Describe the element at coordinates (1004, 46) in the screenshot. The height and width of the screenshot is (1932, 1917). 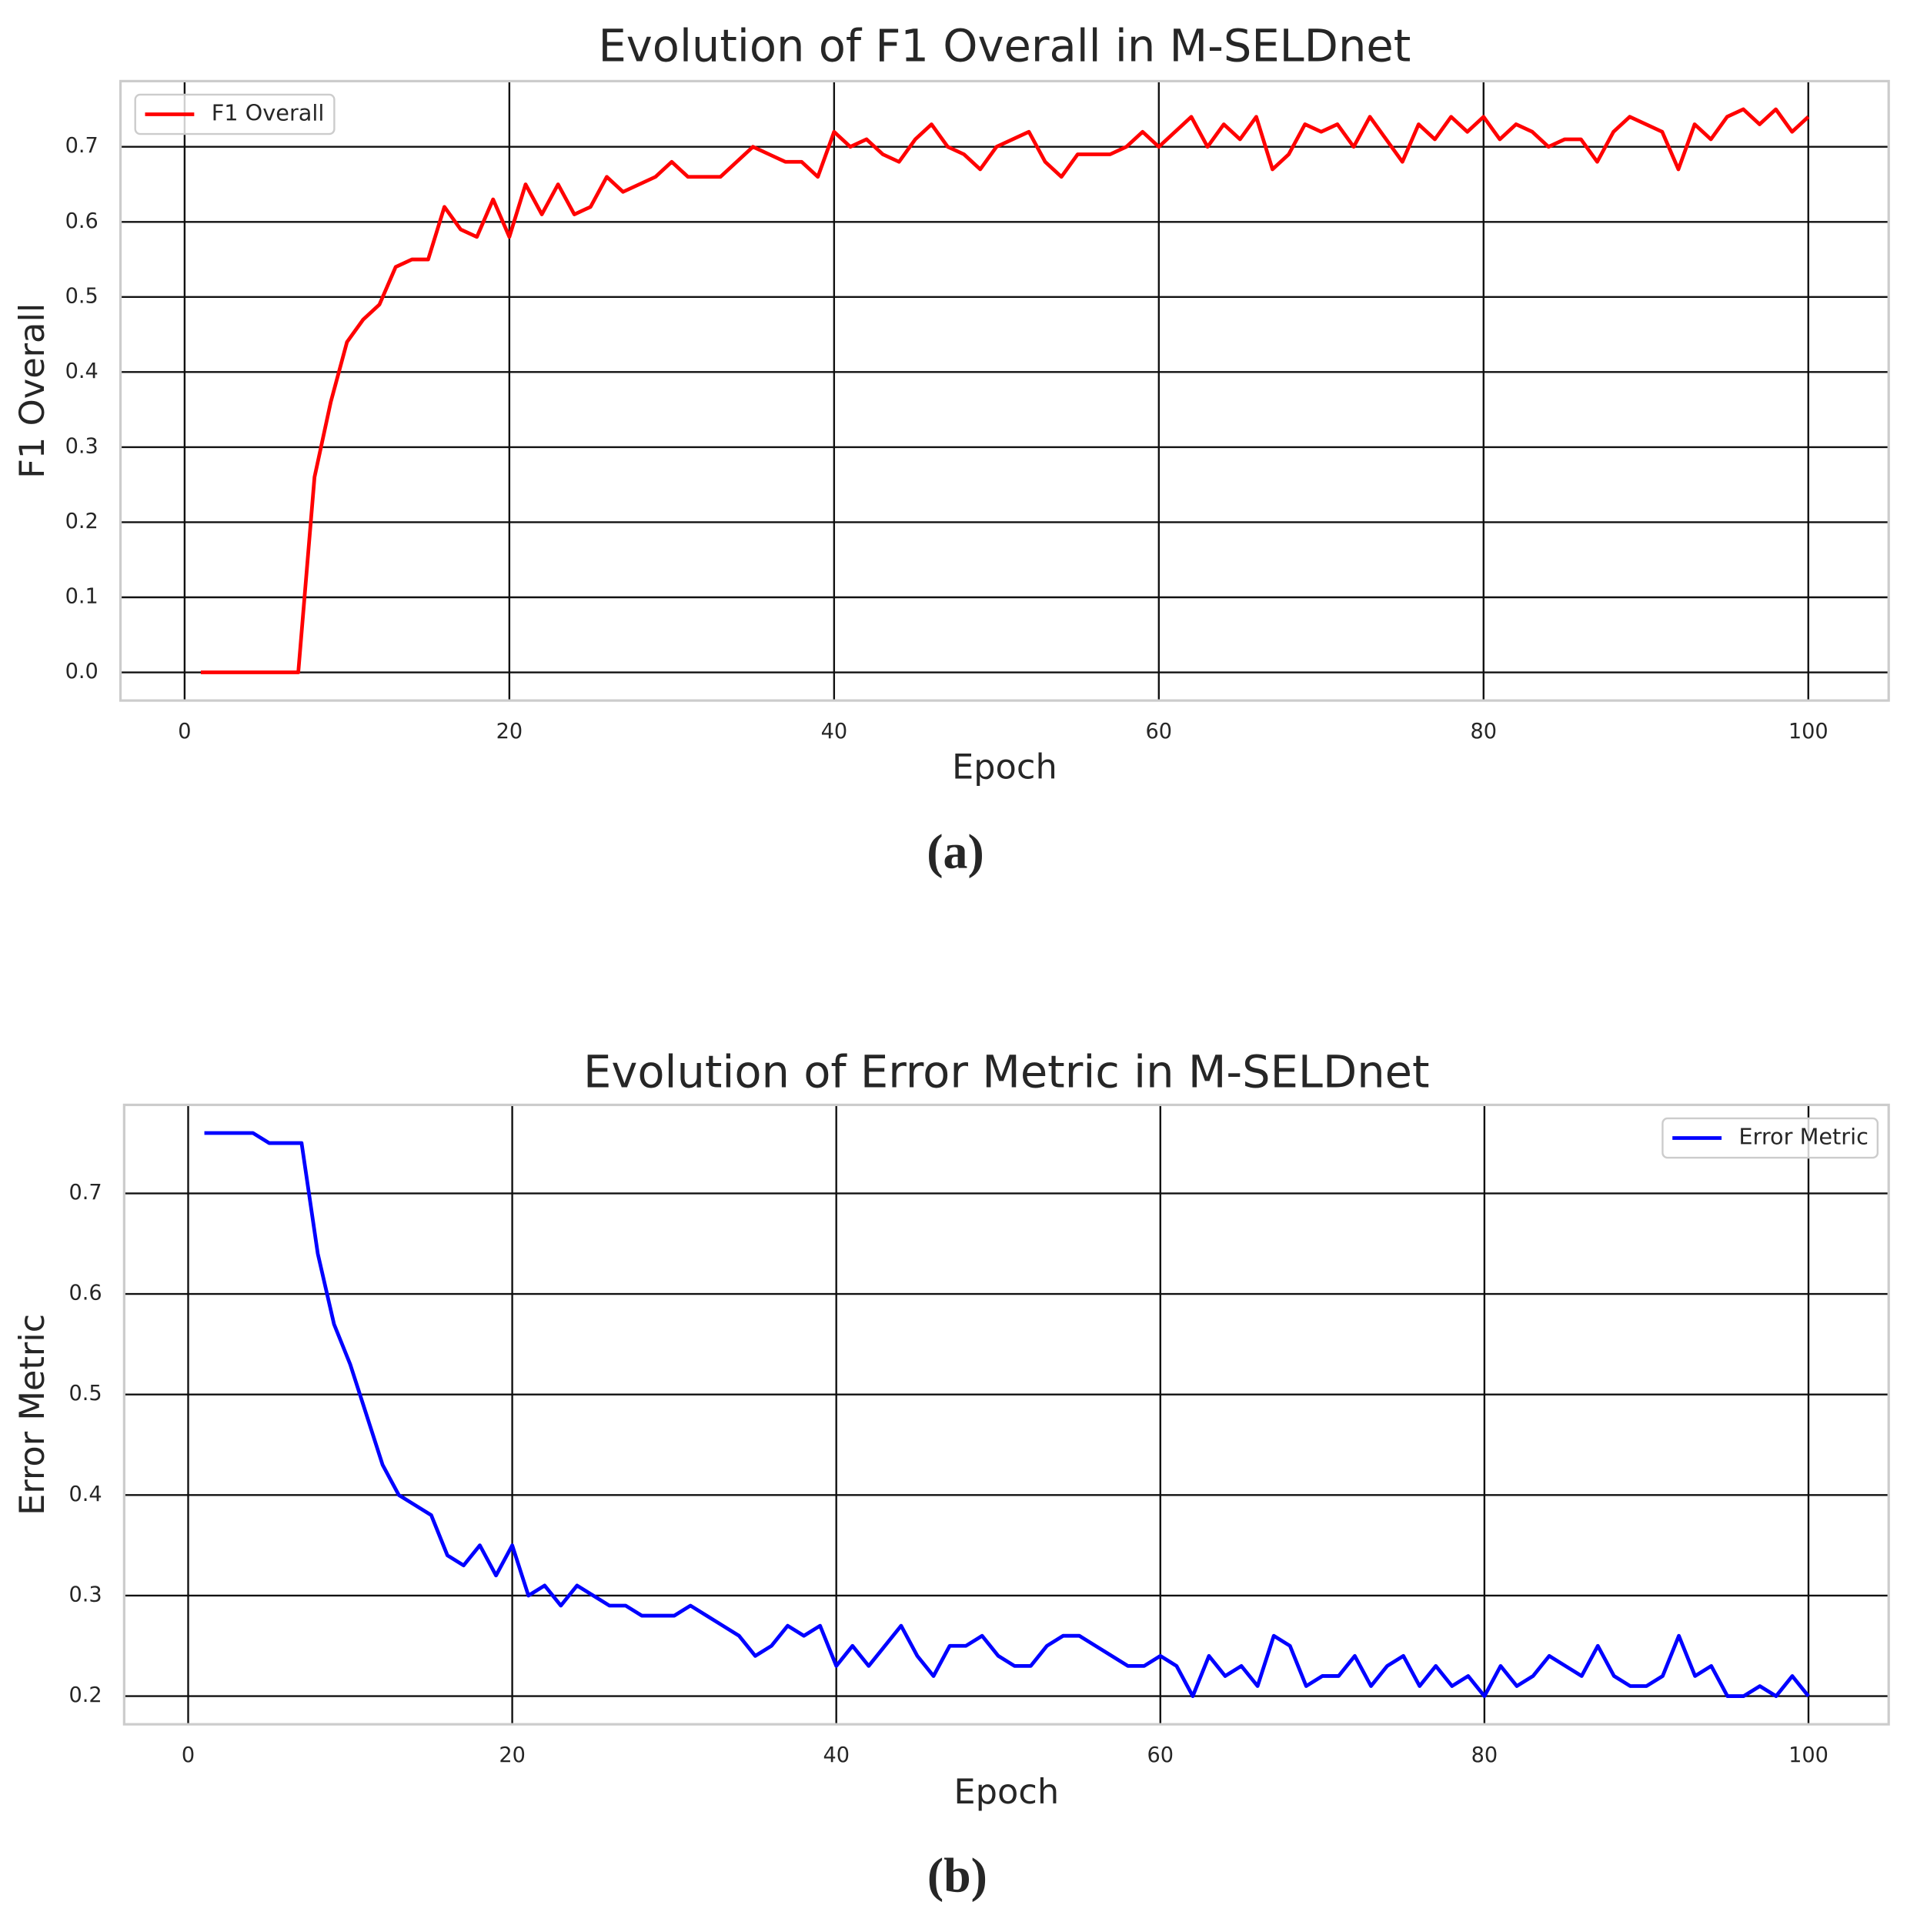
I see `chart-title: Evolution of F1 Overall in M-SELDnet` at that location.